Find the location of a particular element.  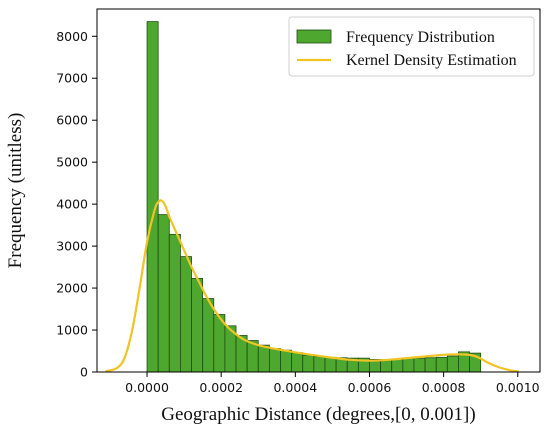

legend-box is located at coordinates (411, 46).